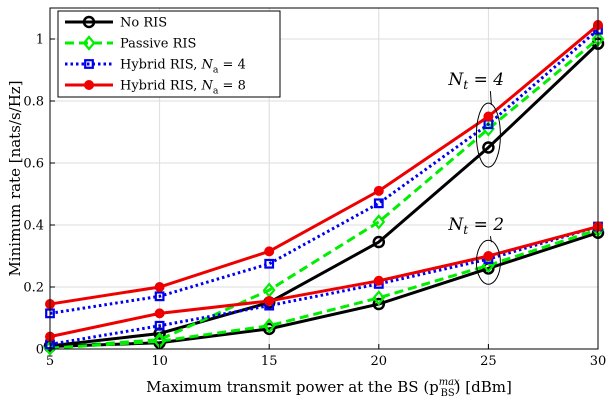 The height and width of the screenshot is (400, 611). What do you see at coordinates (475, 81) in the screenshot?
I see `annotation-label: Nt = 4` at bounding box center [475, 81].